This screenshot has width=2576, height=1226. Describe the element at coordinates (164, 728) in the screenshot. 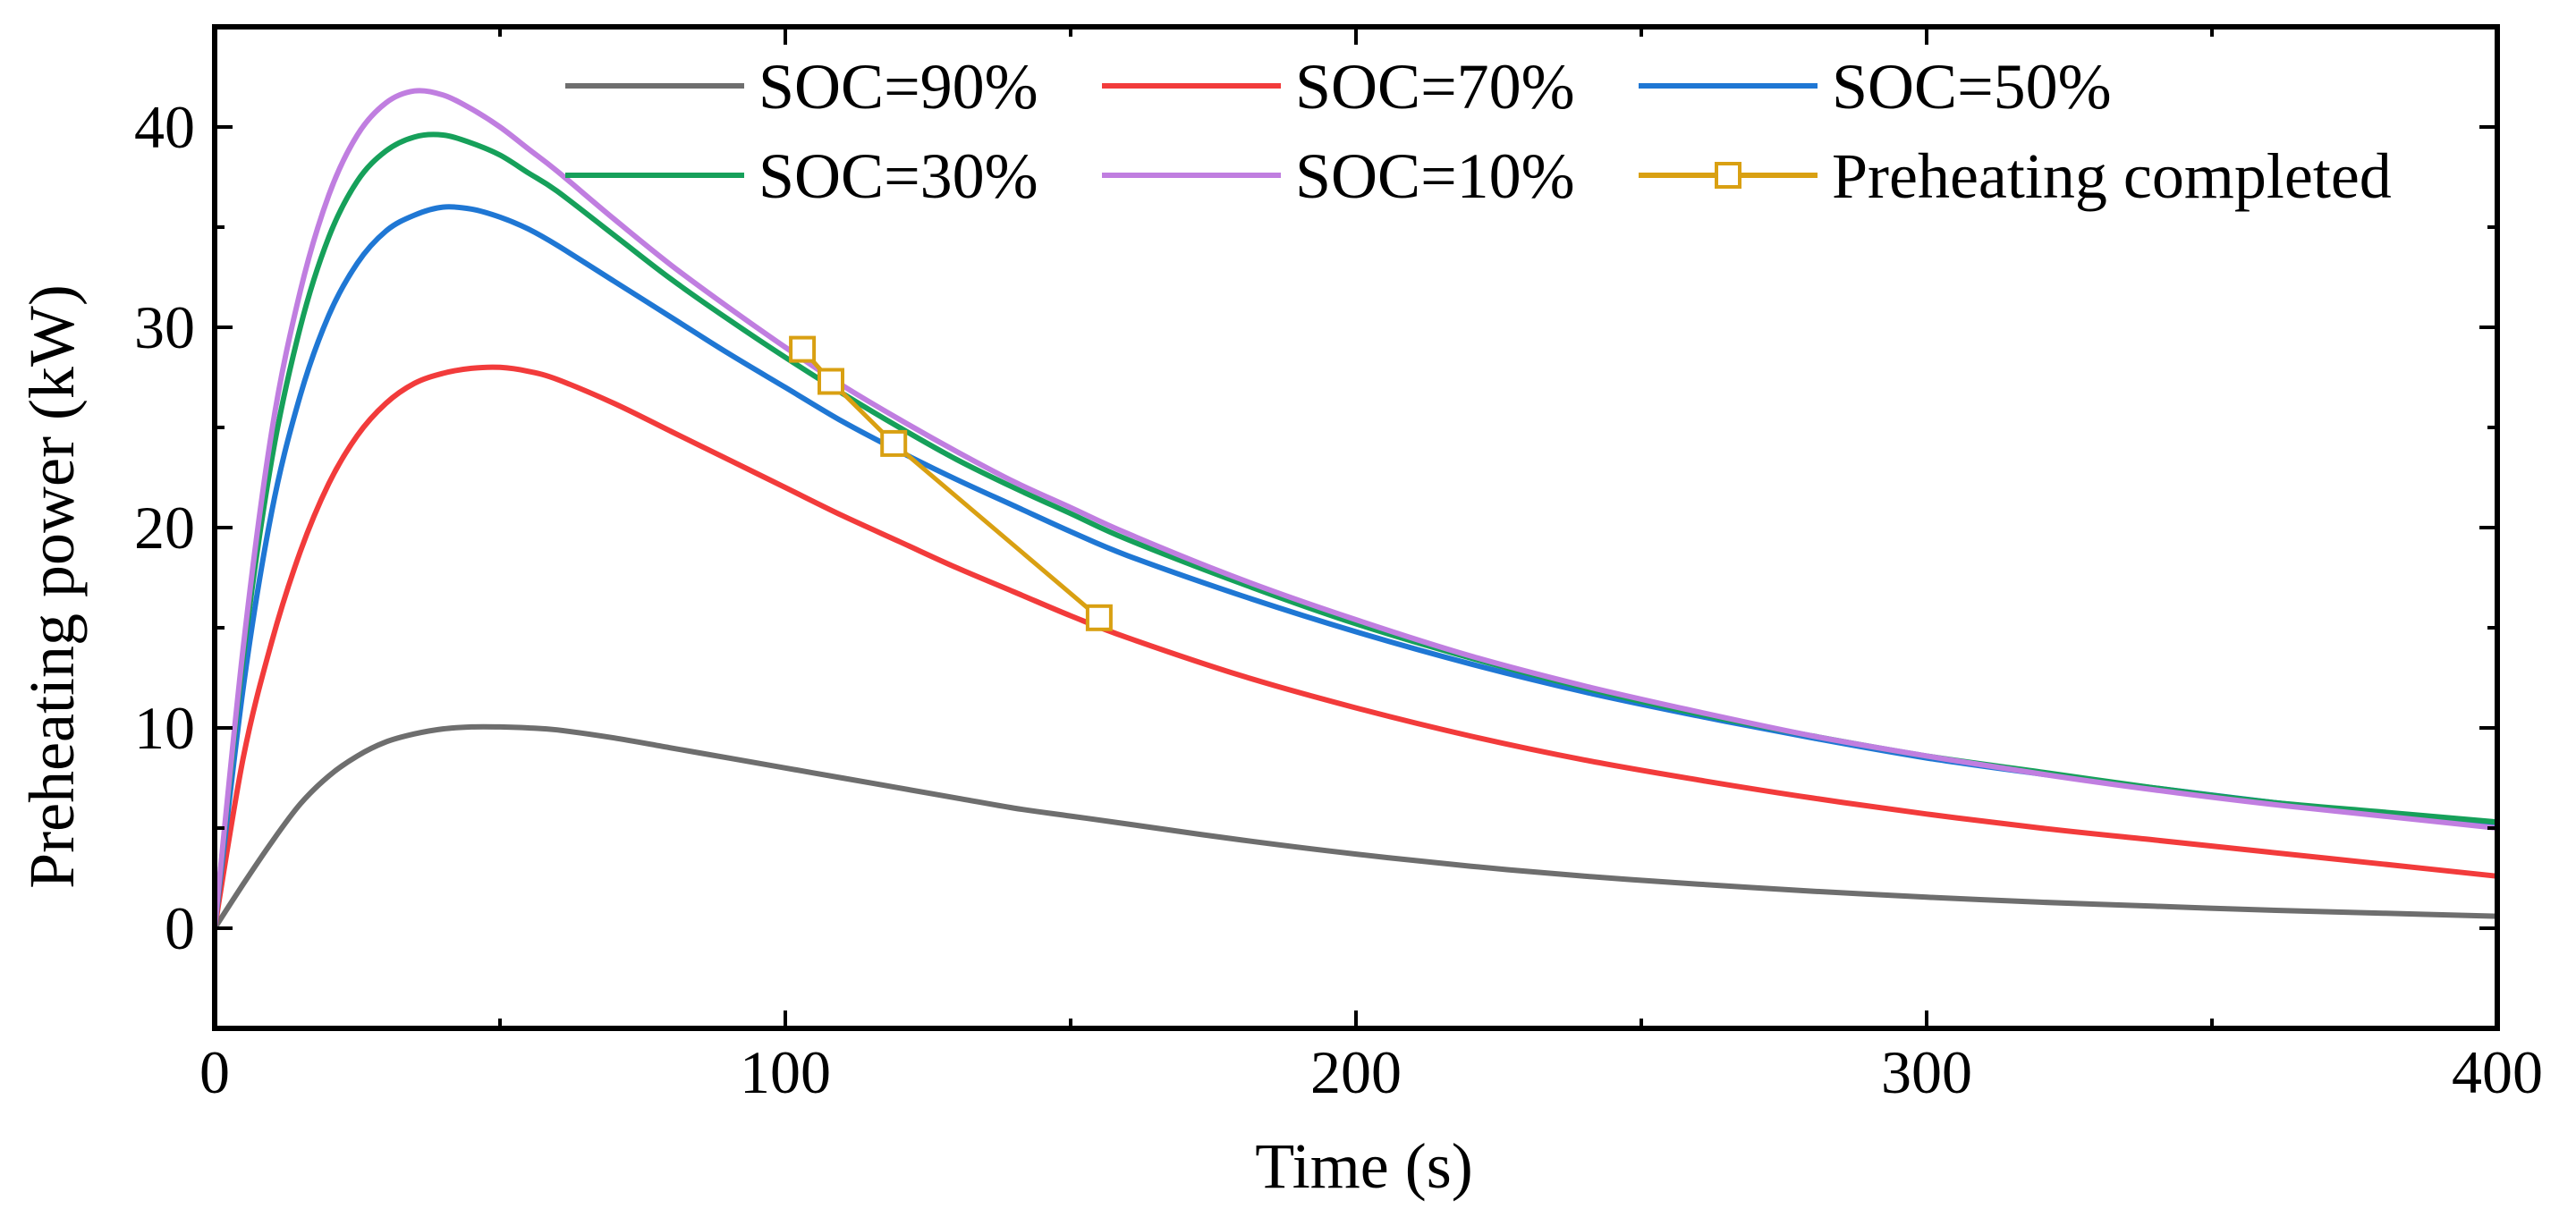

I see `y-tick-label: 10` at that location.